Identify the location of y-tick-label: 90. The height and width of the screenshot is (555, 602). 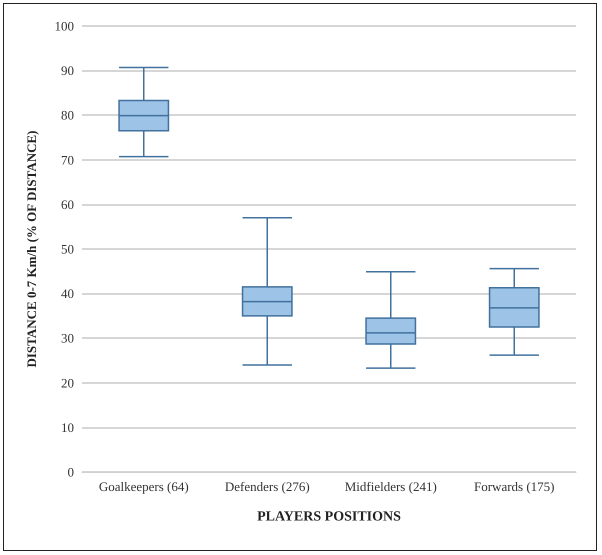
(67, 70).